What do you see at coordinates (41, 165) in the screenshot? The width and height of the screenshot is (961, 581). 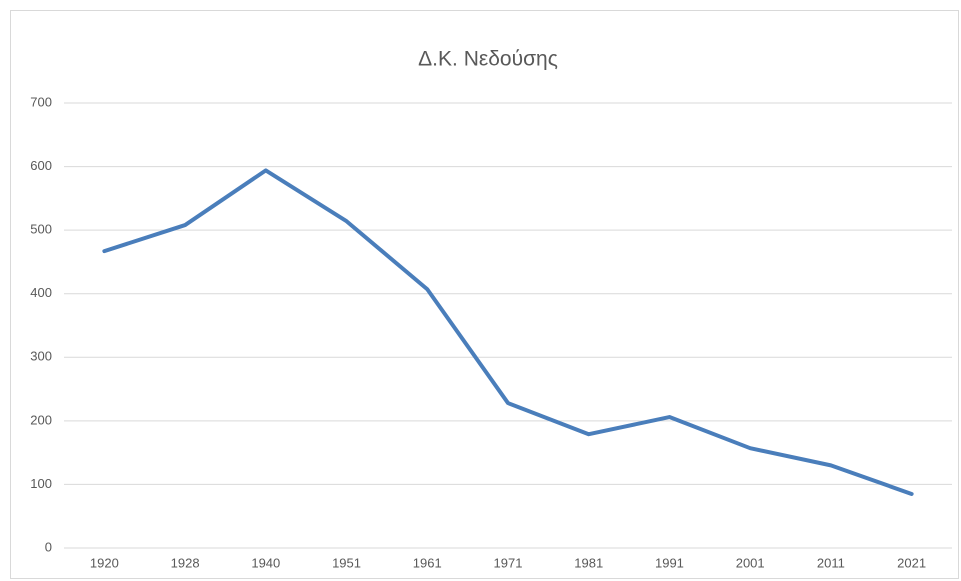 I see `y-tick-label: 600` at bounding box center [41, 165].